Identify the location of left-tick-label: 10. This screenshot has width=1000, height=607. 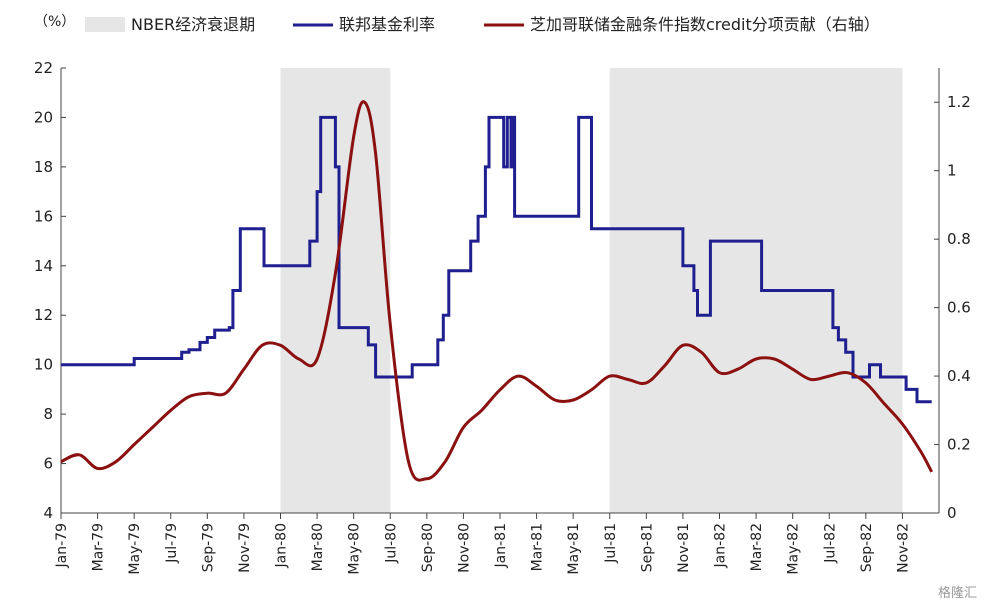
(43, 365).